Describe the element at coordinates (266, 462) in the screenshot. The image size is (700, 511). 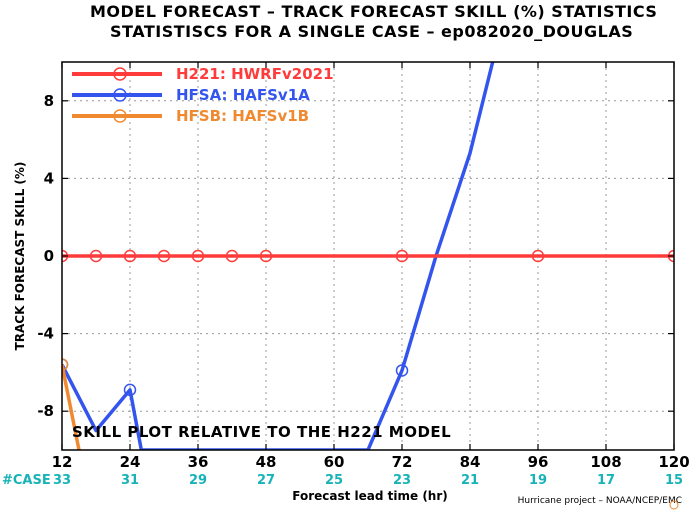
I see `x-tick-label: 48` at that location.